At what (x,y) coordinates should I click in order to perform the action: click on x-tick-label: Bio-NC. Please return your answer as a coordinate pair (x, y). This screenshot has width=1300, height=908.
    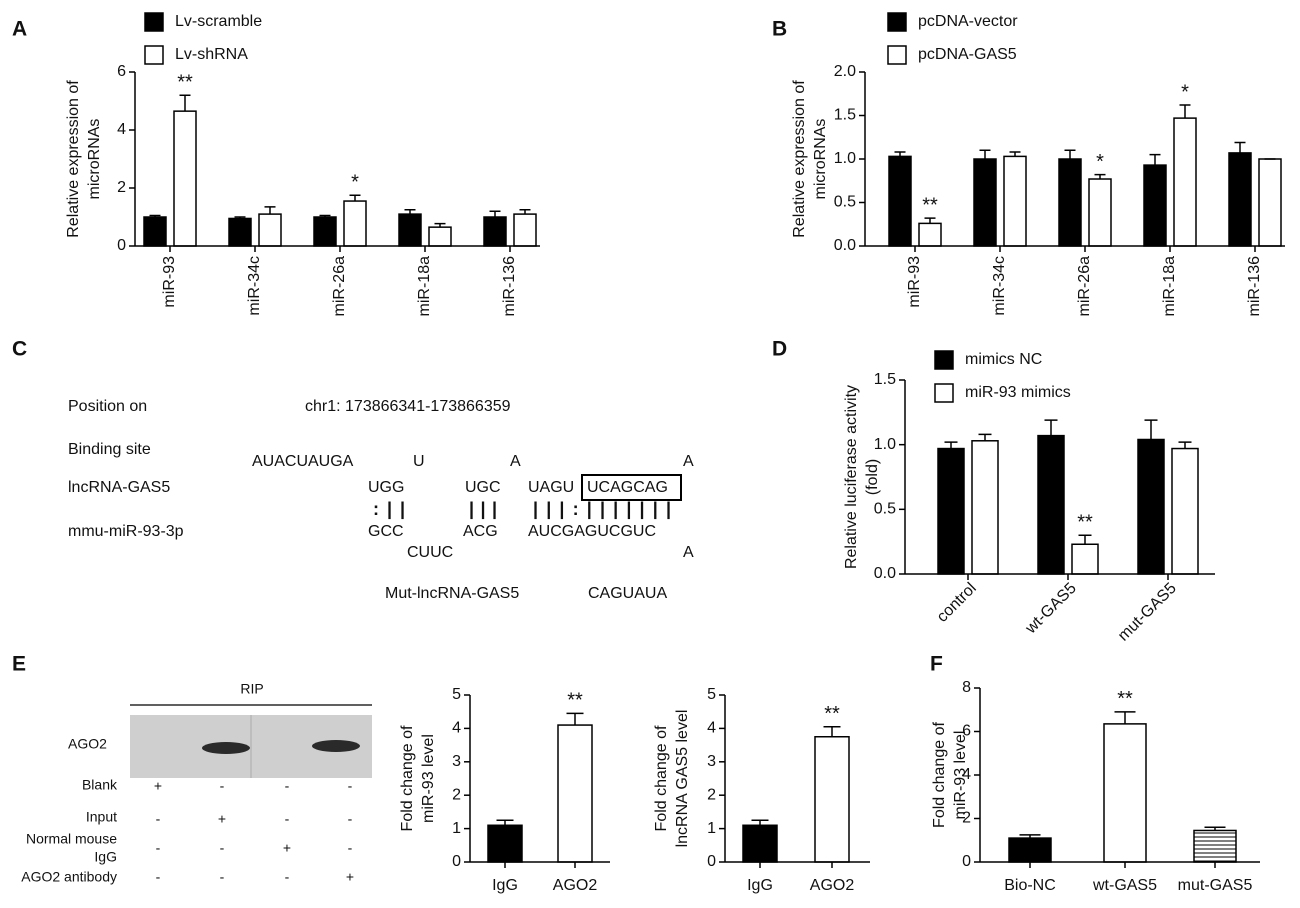
    Looking at the image, I should click on (1030, 885).